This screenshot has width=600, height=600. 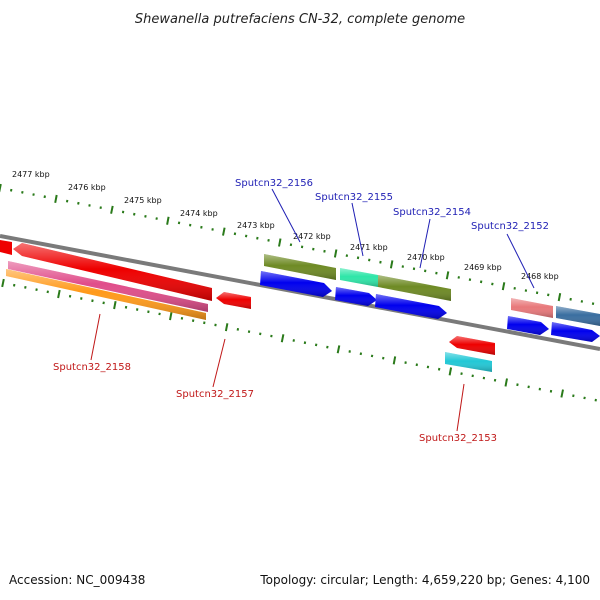 What do you see at coordinates (369, 247) in the screenshot?
I see `kbp-label: 2471 kbp` at bounding box center [369, 247].